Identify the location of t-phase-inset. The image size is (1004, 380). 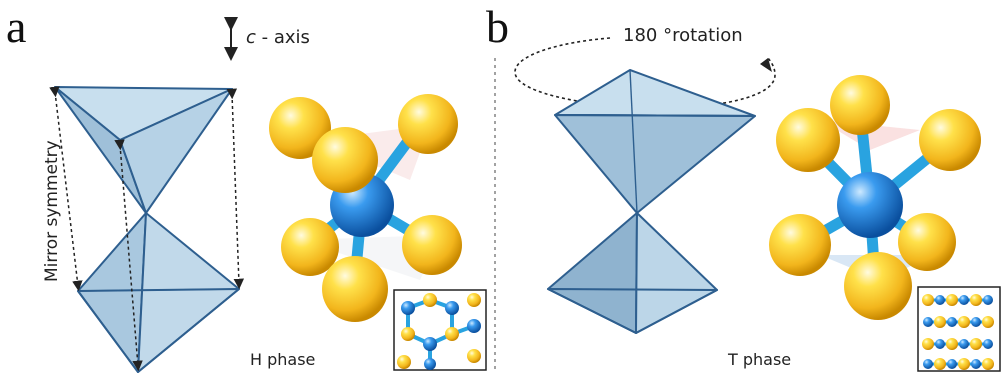
(959, 329).